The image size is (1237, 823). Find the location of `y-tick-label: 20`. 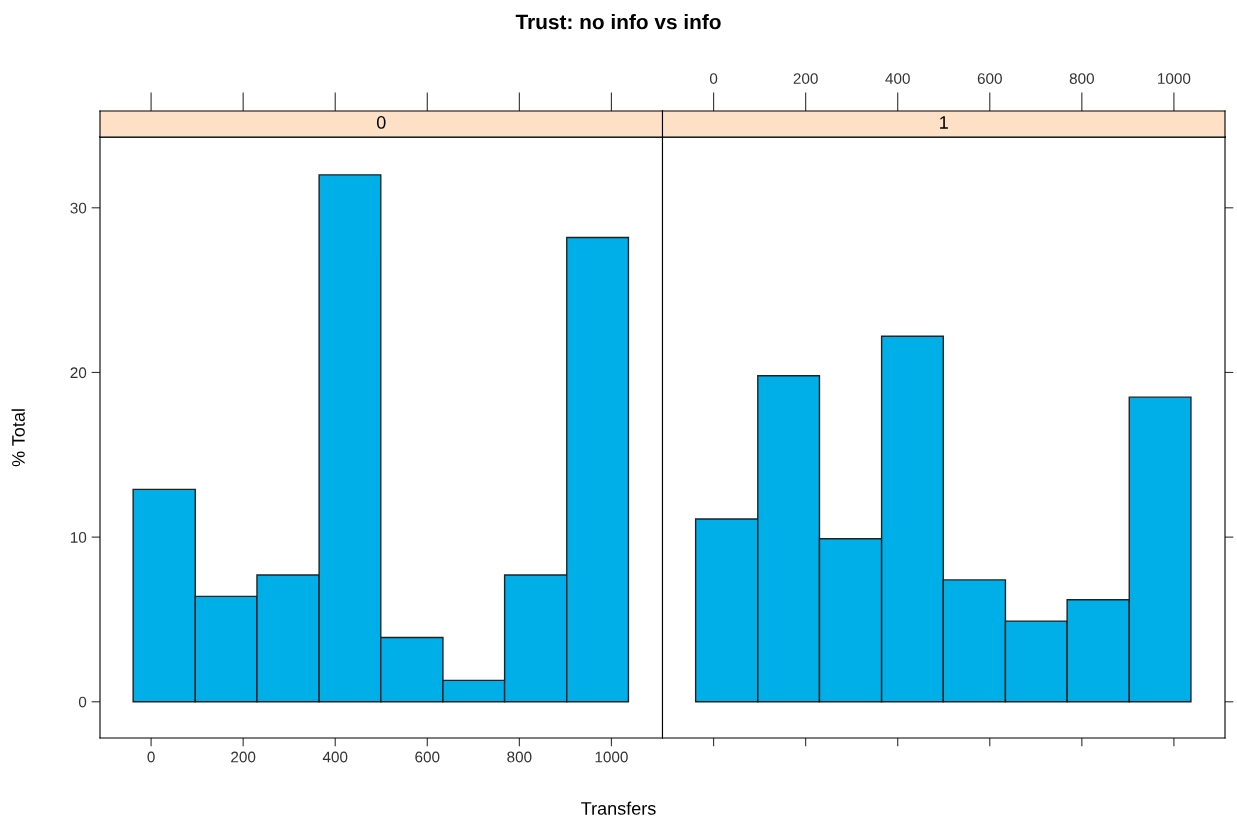

y-tick-label: 20 is located at coordinates (78, 373).